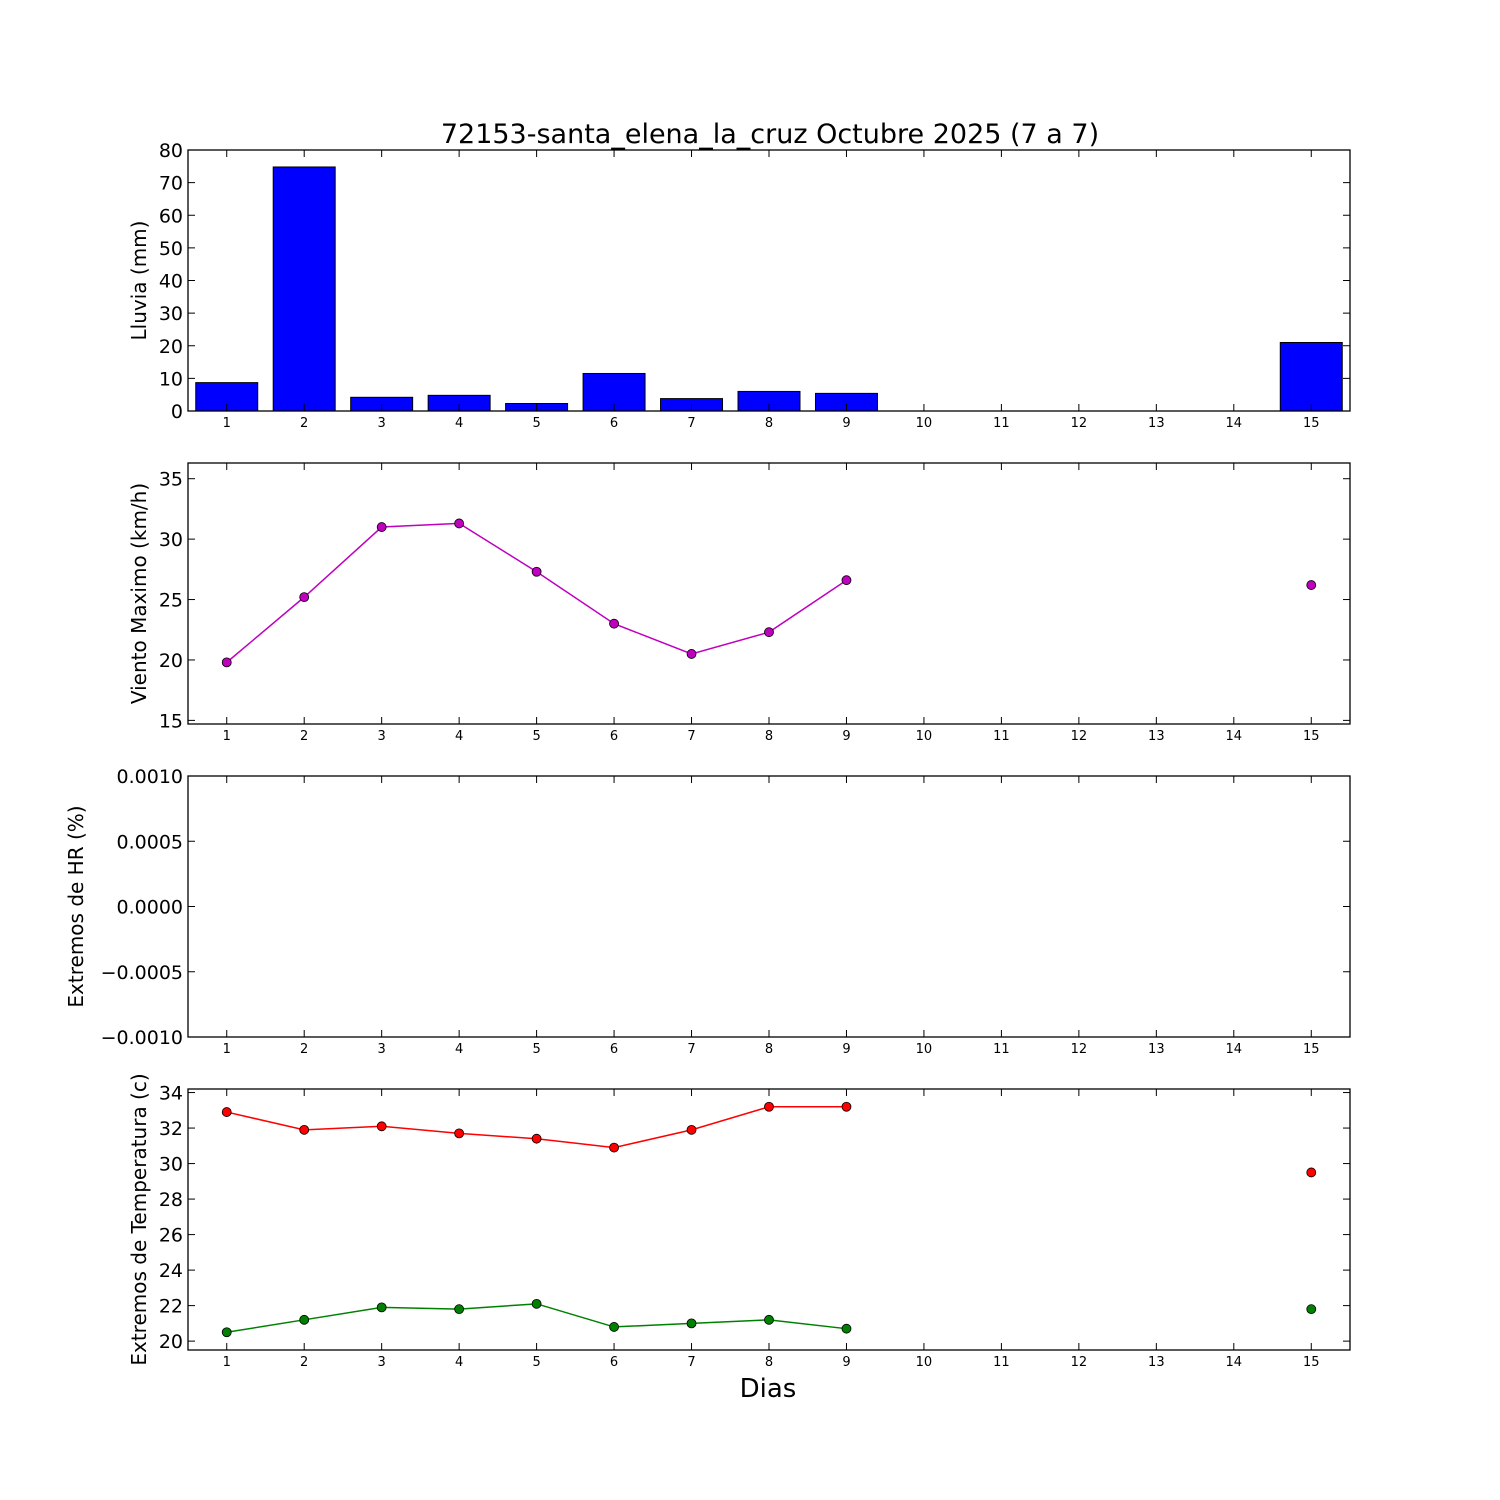 Image resolution: width=1500 pixels, height=1500 pixels. I want to click on y-tick-label: 0, so click(177, 412).